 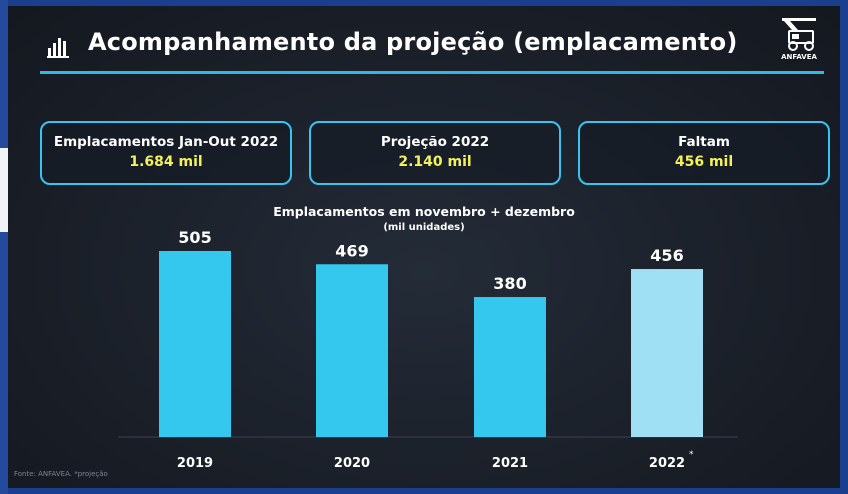 I want to click on bar-2022, so click(x=667, y=353).